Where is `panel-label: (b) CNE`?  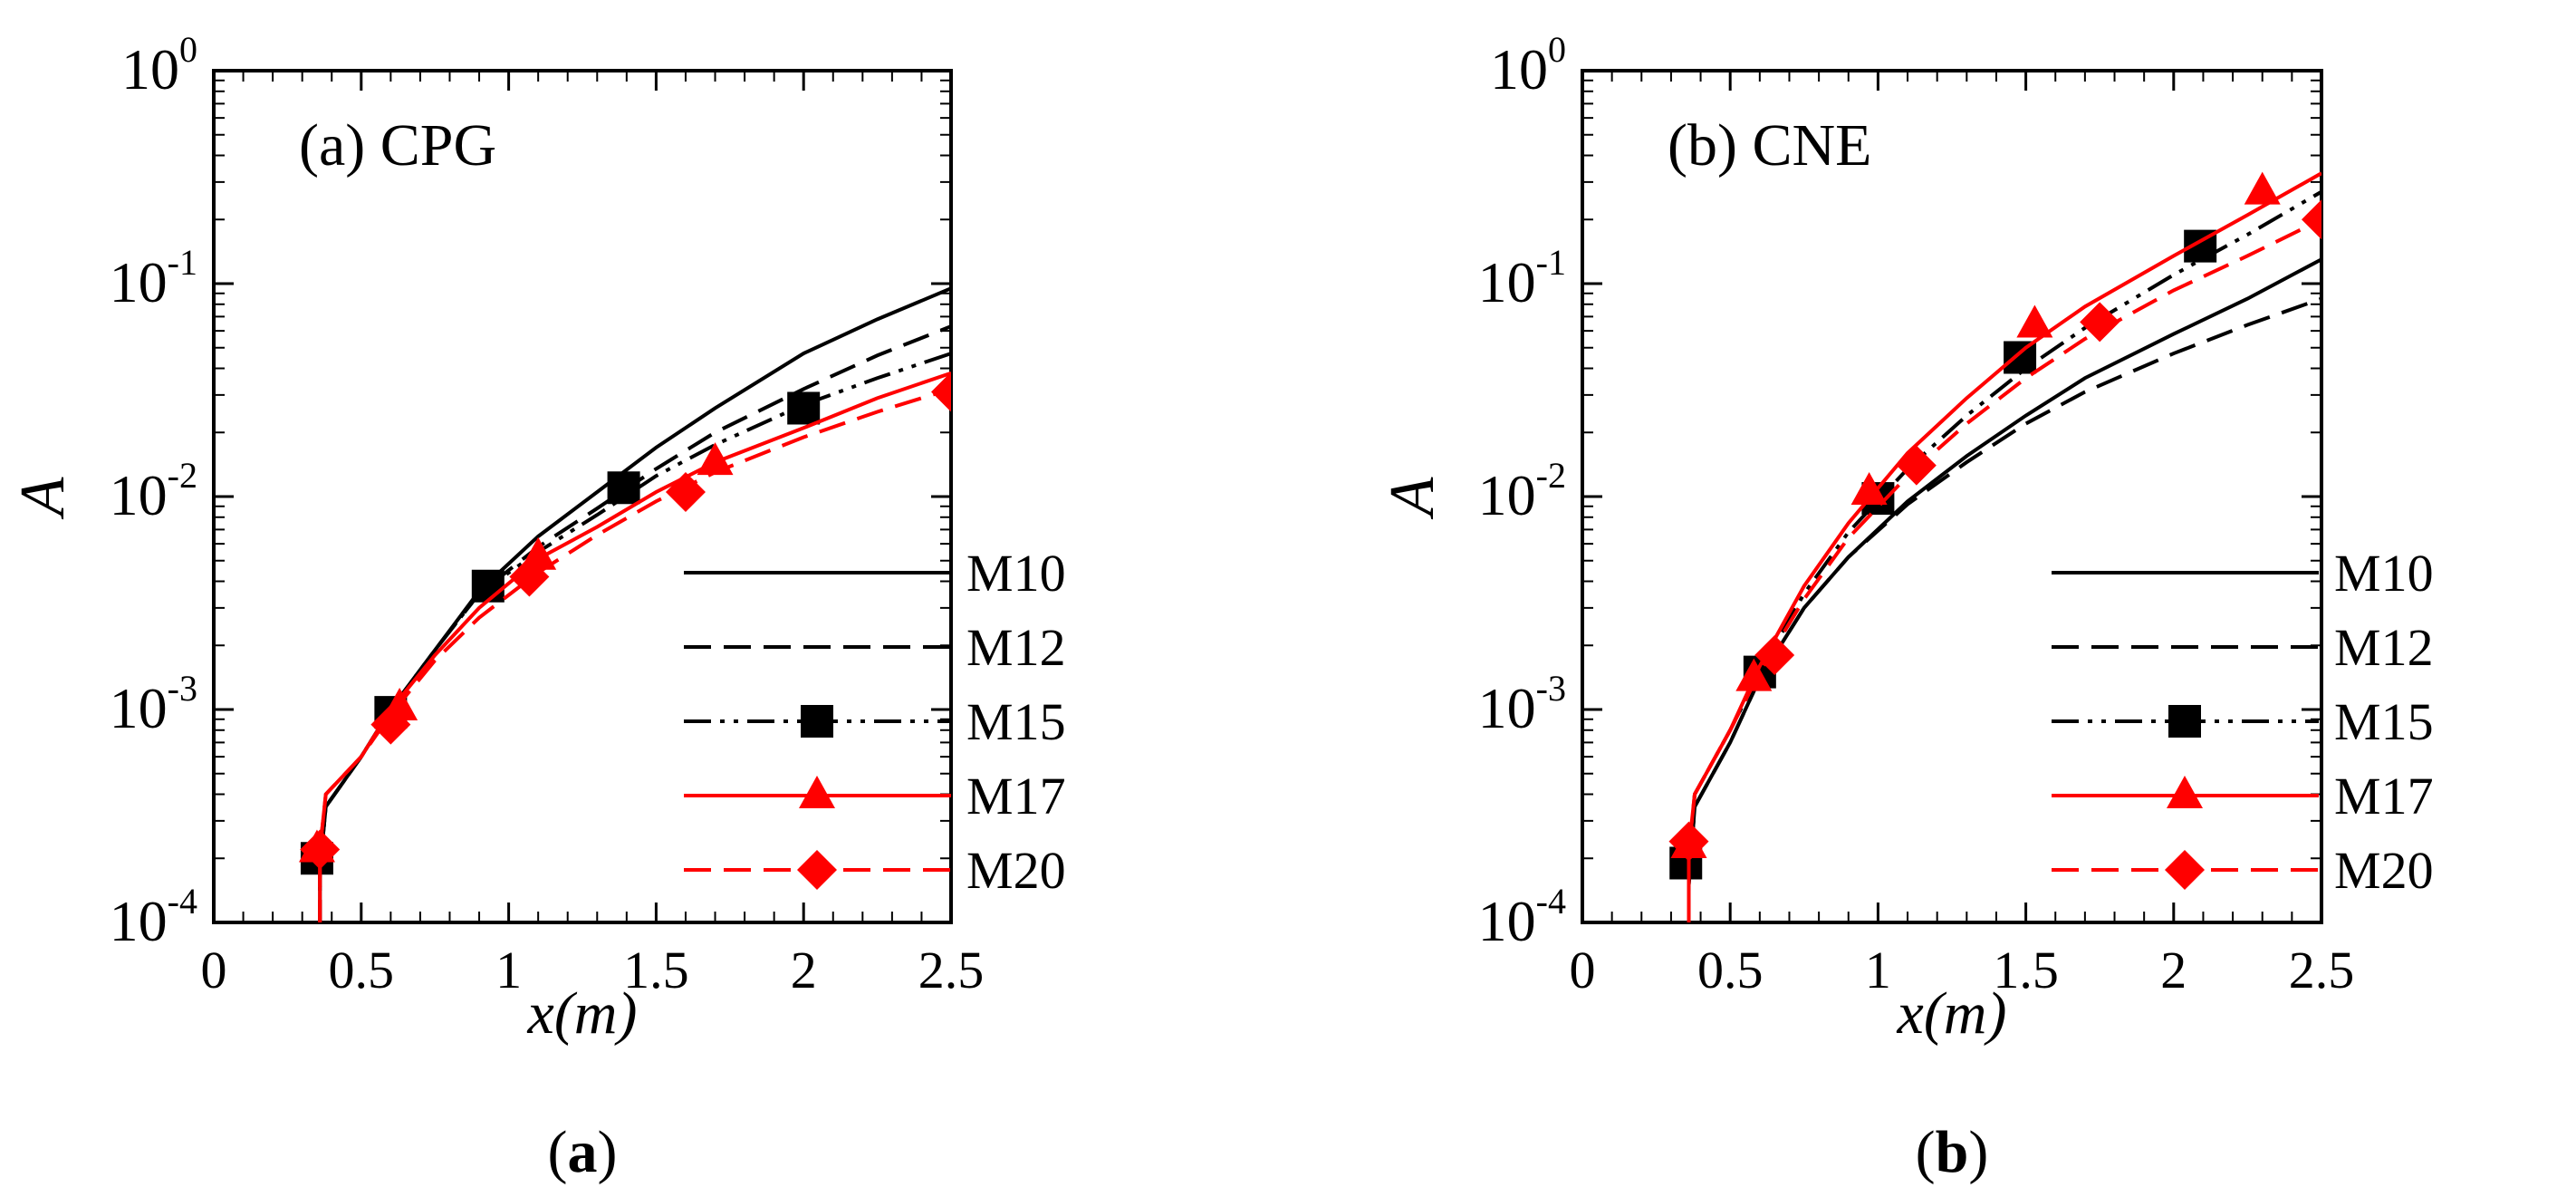 panel-label: (b) CNE is located at coordinates (1769, 145).